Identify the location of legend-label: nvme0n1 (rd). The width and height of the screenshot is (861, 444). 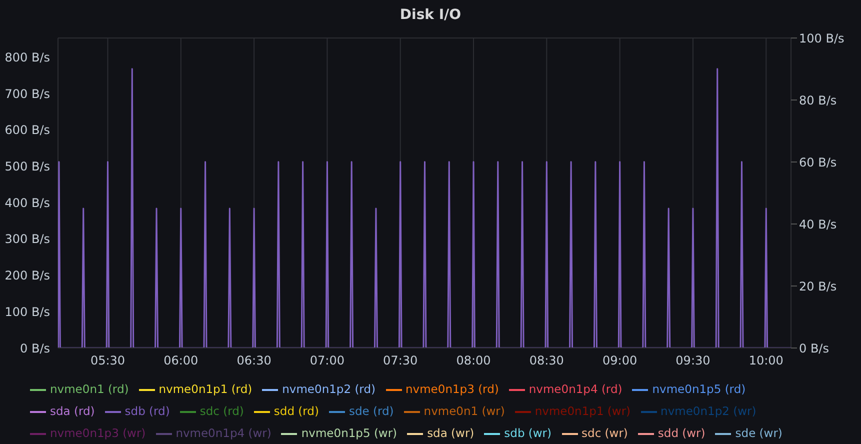
(89, 389).